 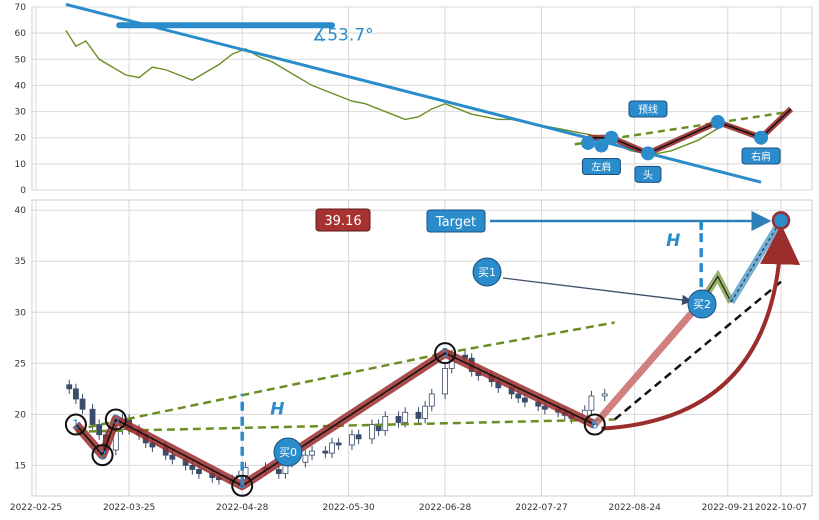 I want to click on top-ytick-label: 10, so click(x=21, y=165).